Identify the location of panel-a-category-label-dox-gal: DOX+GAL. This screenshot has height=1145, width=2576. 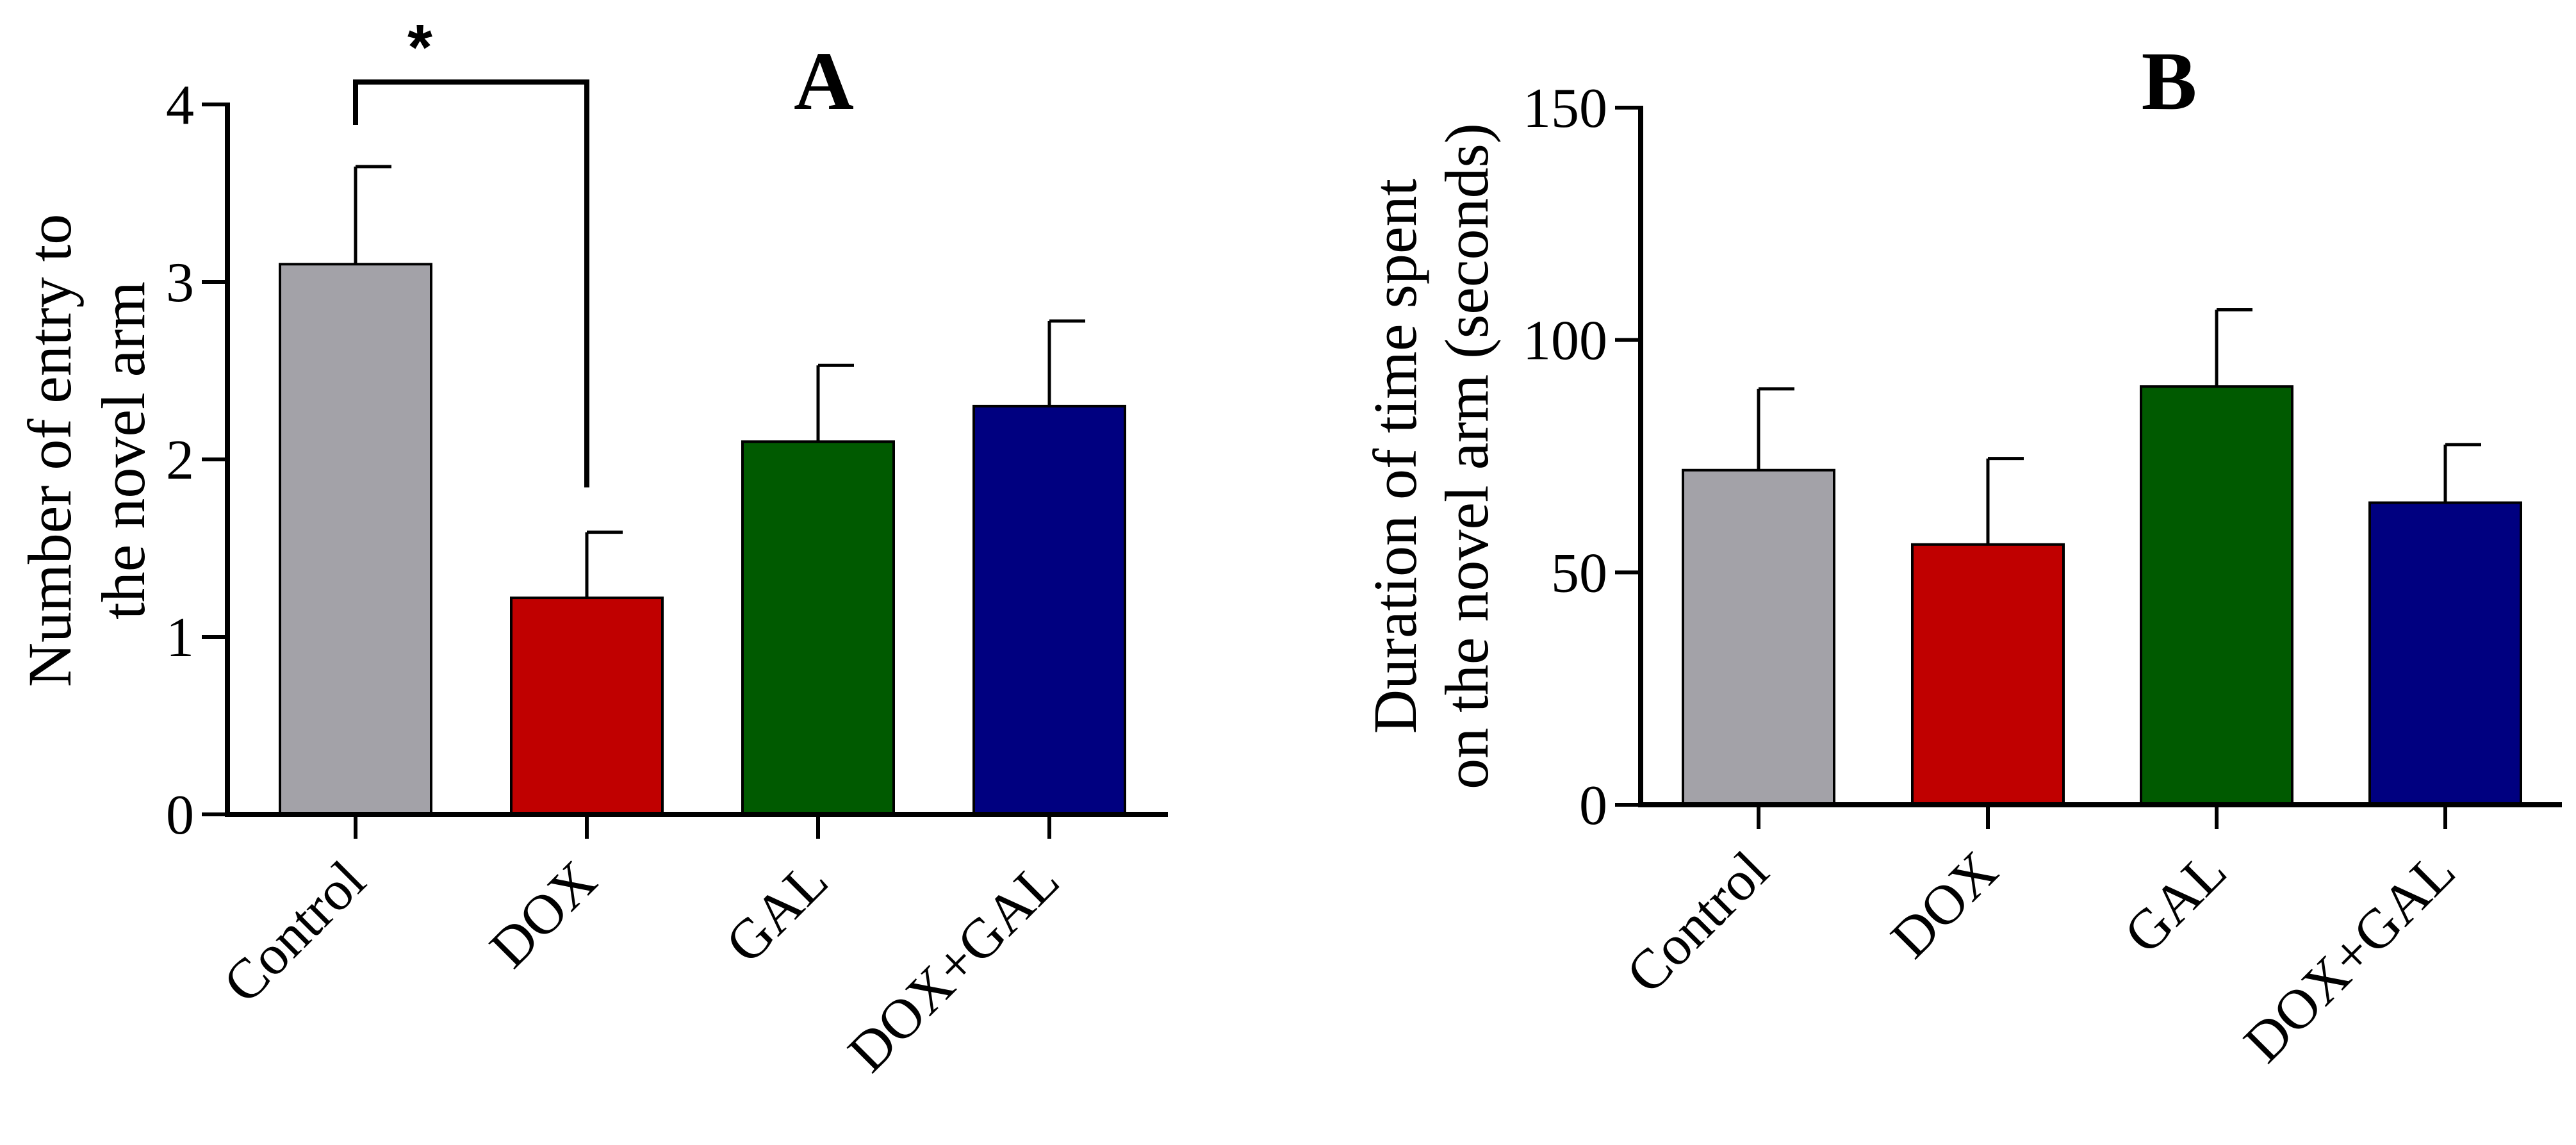
(954, 967).